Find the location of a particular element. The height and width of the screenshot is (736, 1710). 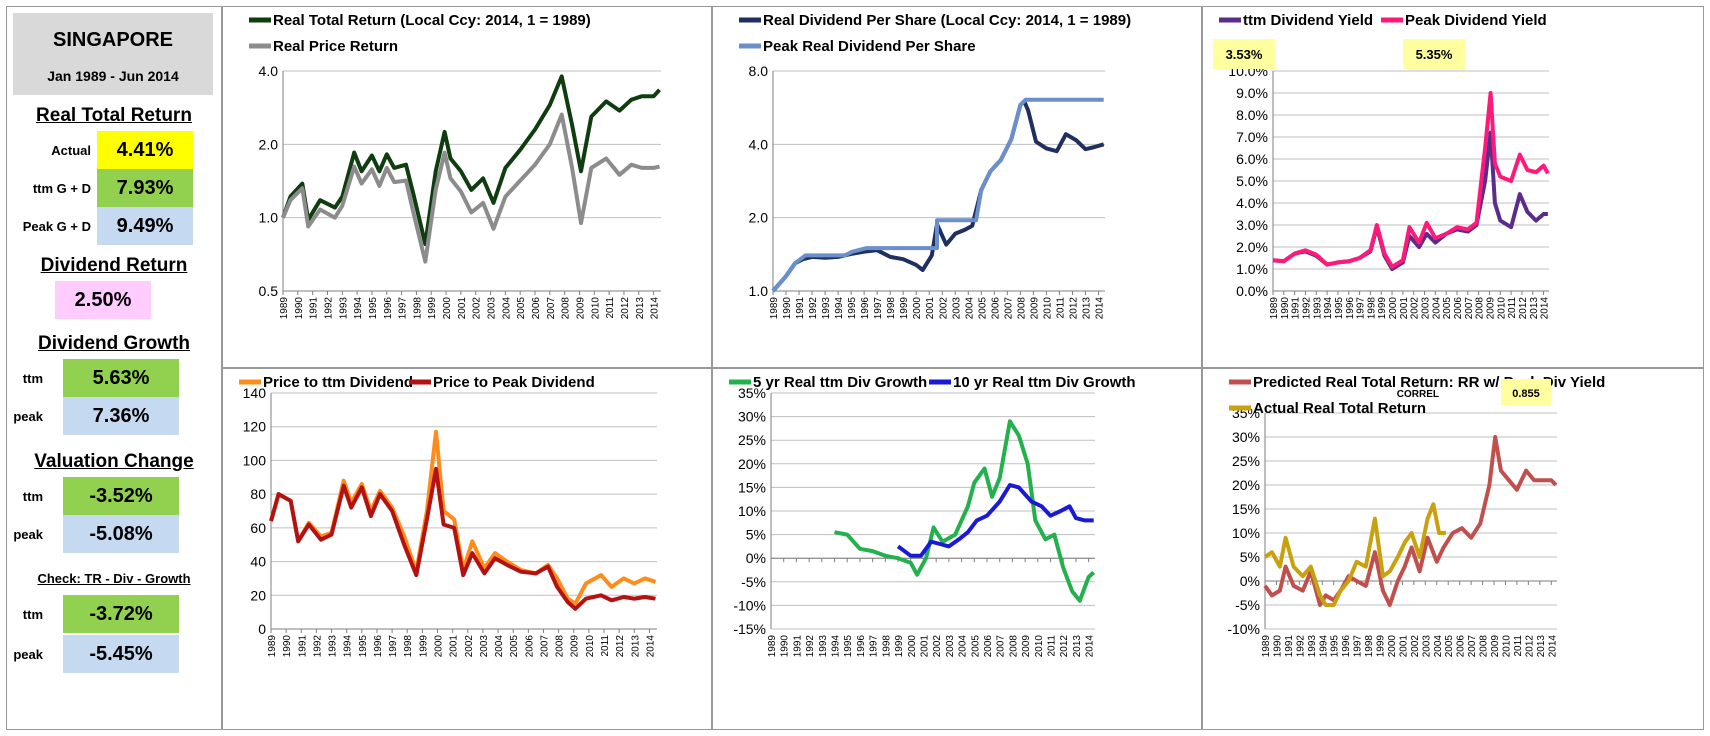

y-tick-label: 2.0% is located at coordinates (1252, 247).